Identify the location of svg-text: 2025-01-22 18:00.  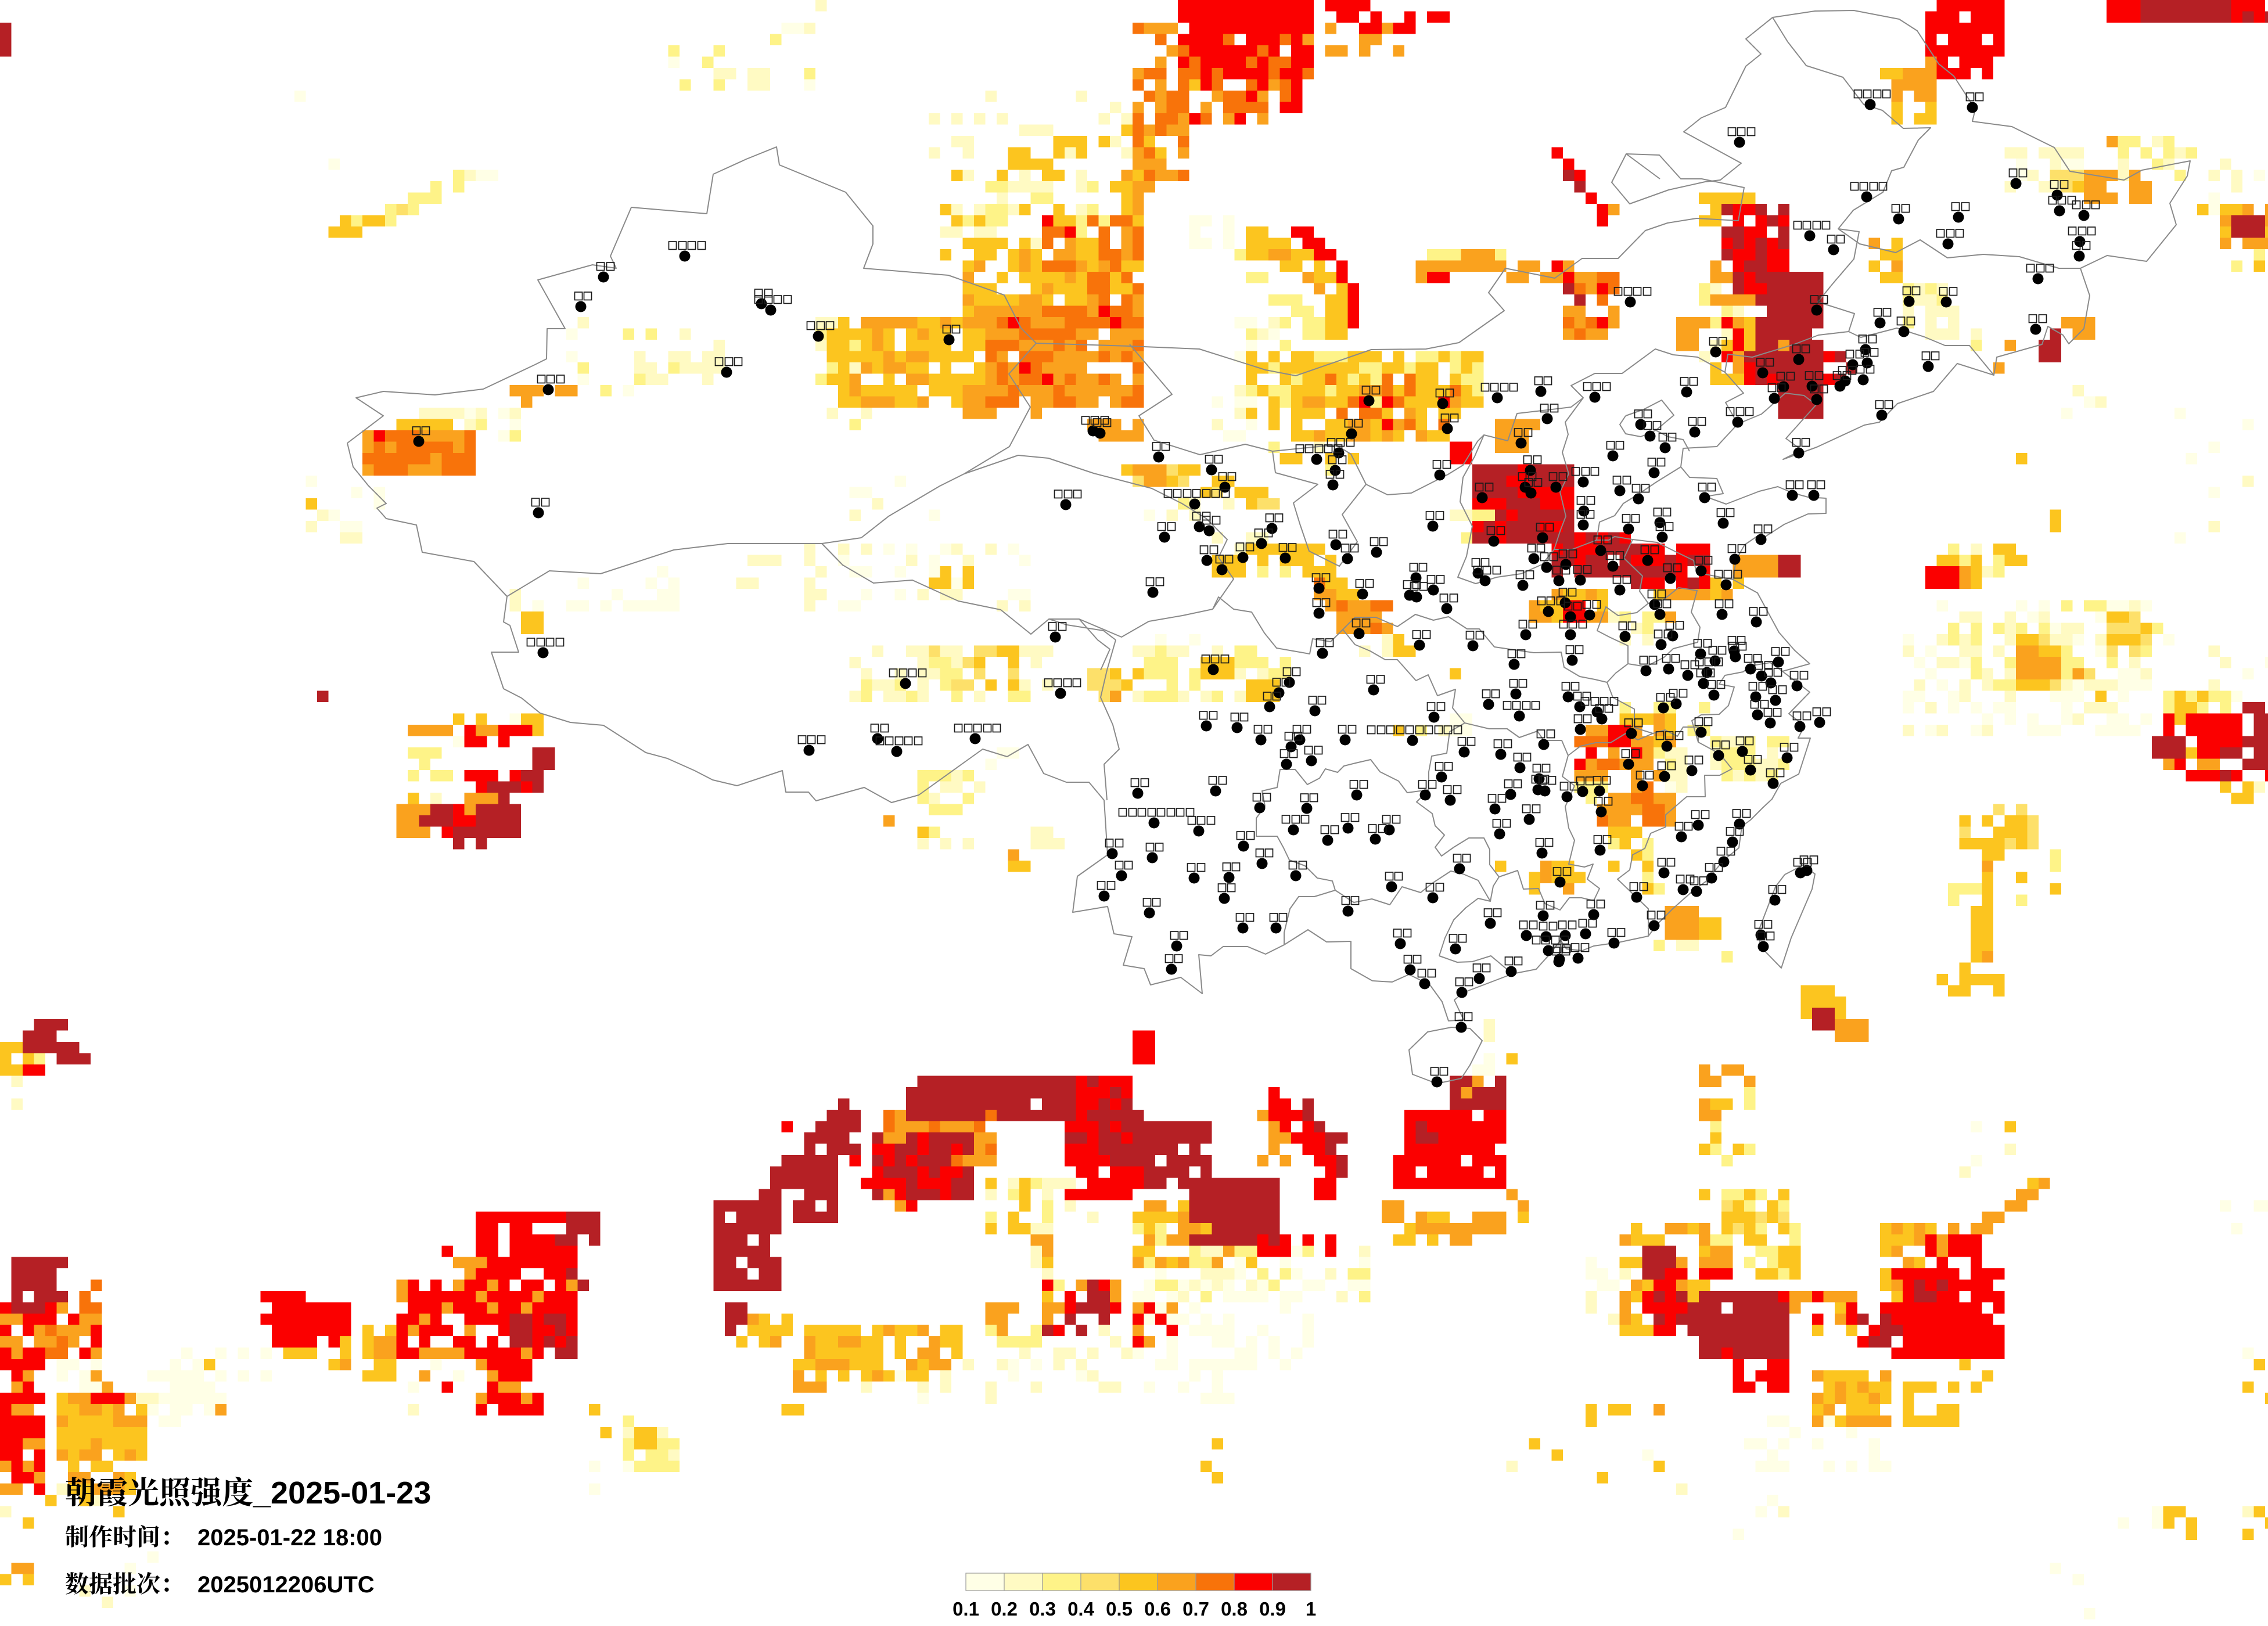
(289, 1538).